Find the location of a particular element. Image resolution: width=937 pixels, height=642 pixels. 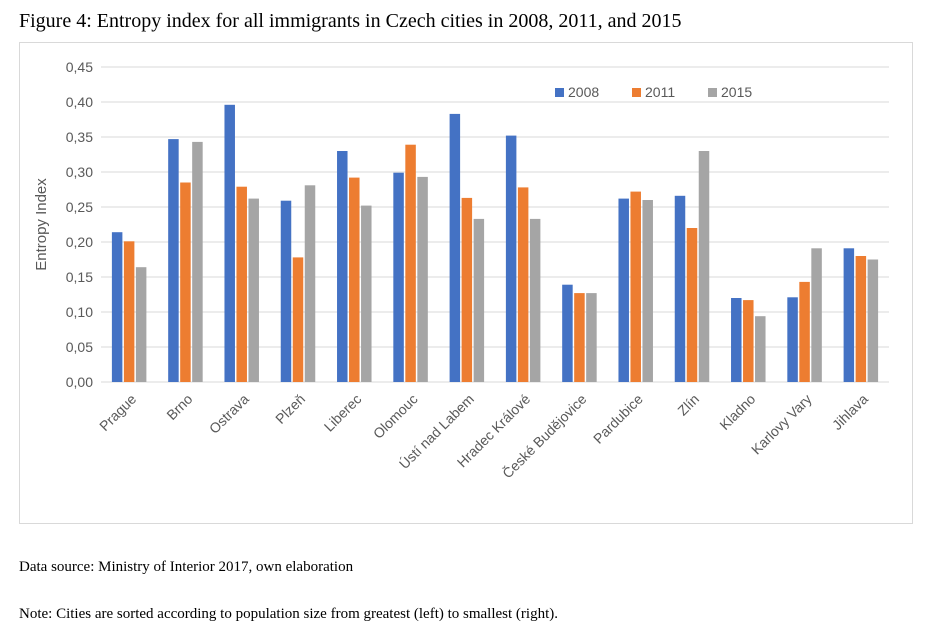

y-tick-label: 0,20 is located at coordinates (79, 242).